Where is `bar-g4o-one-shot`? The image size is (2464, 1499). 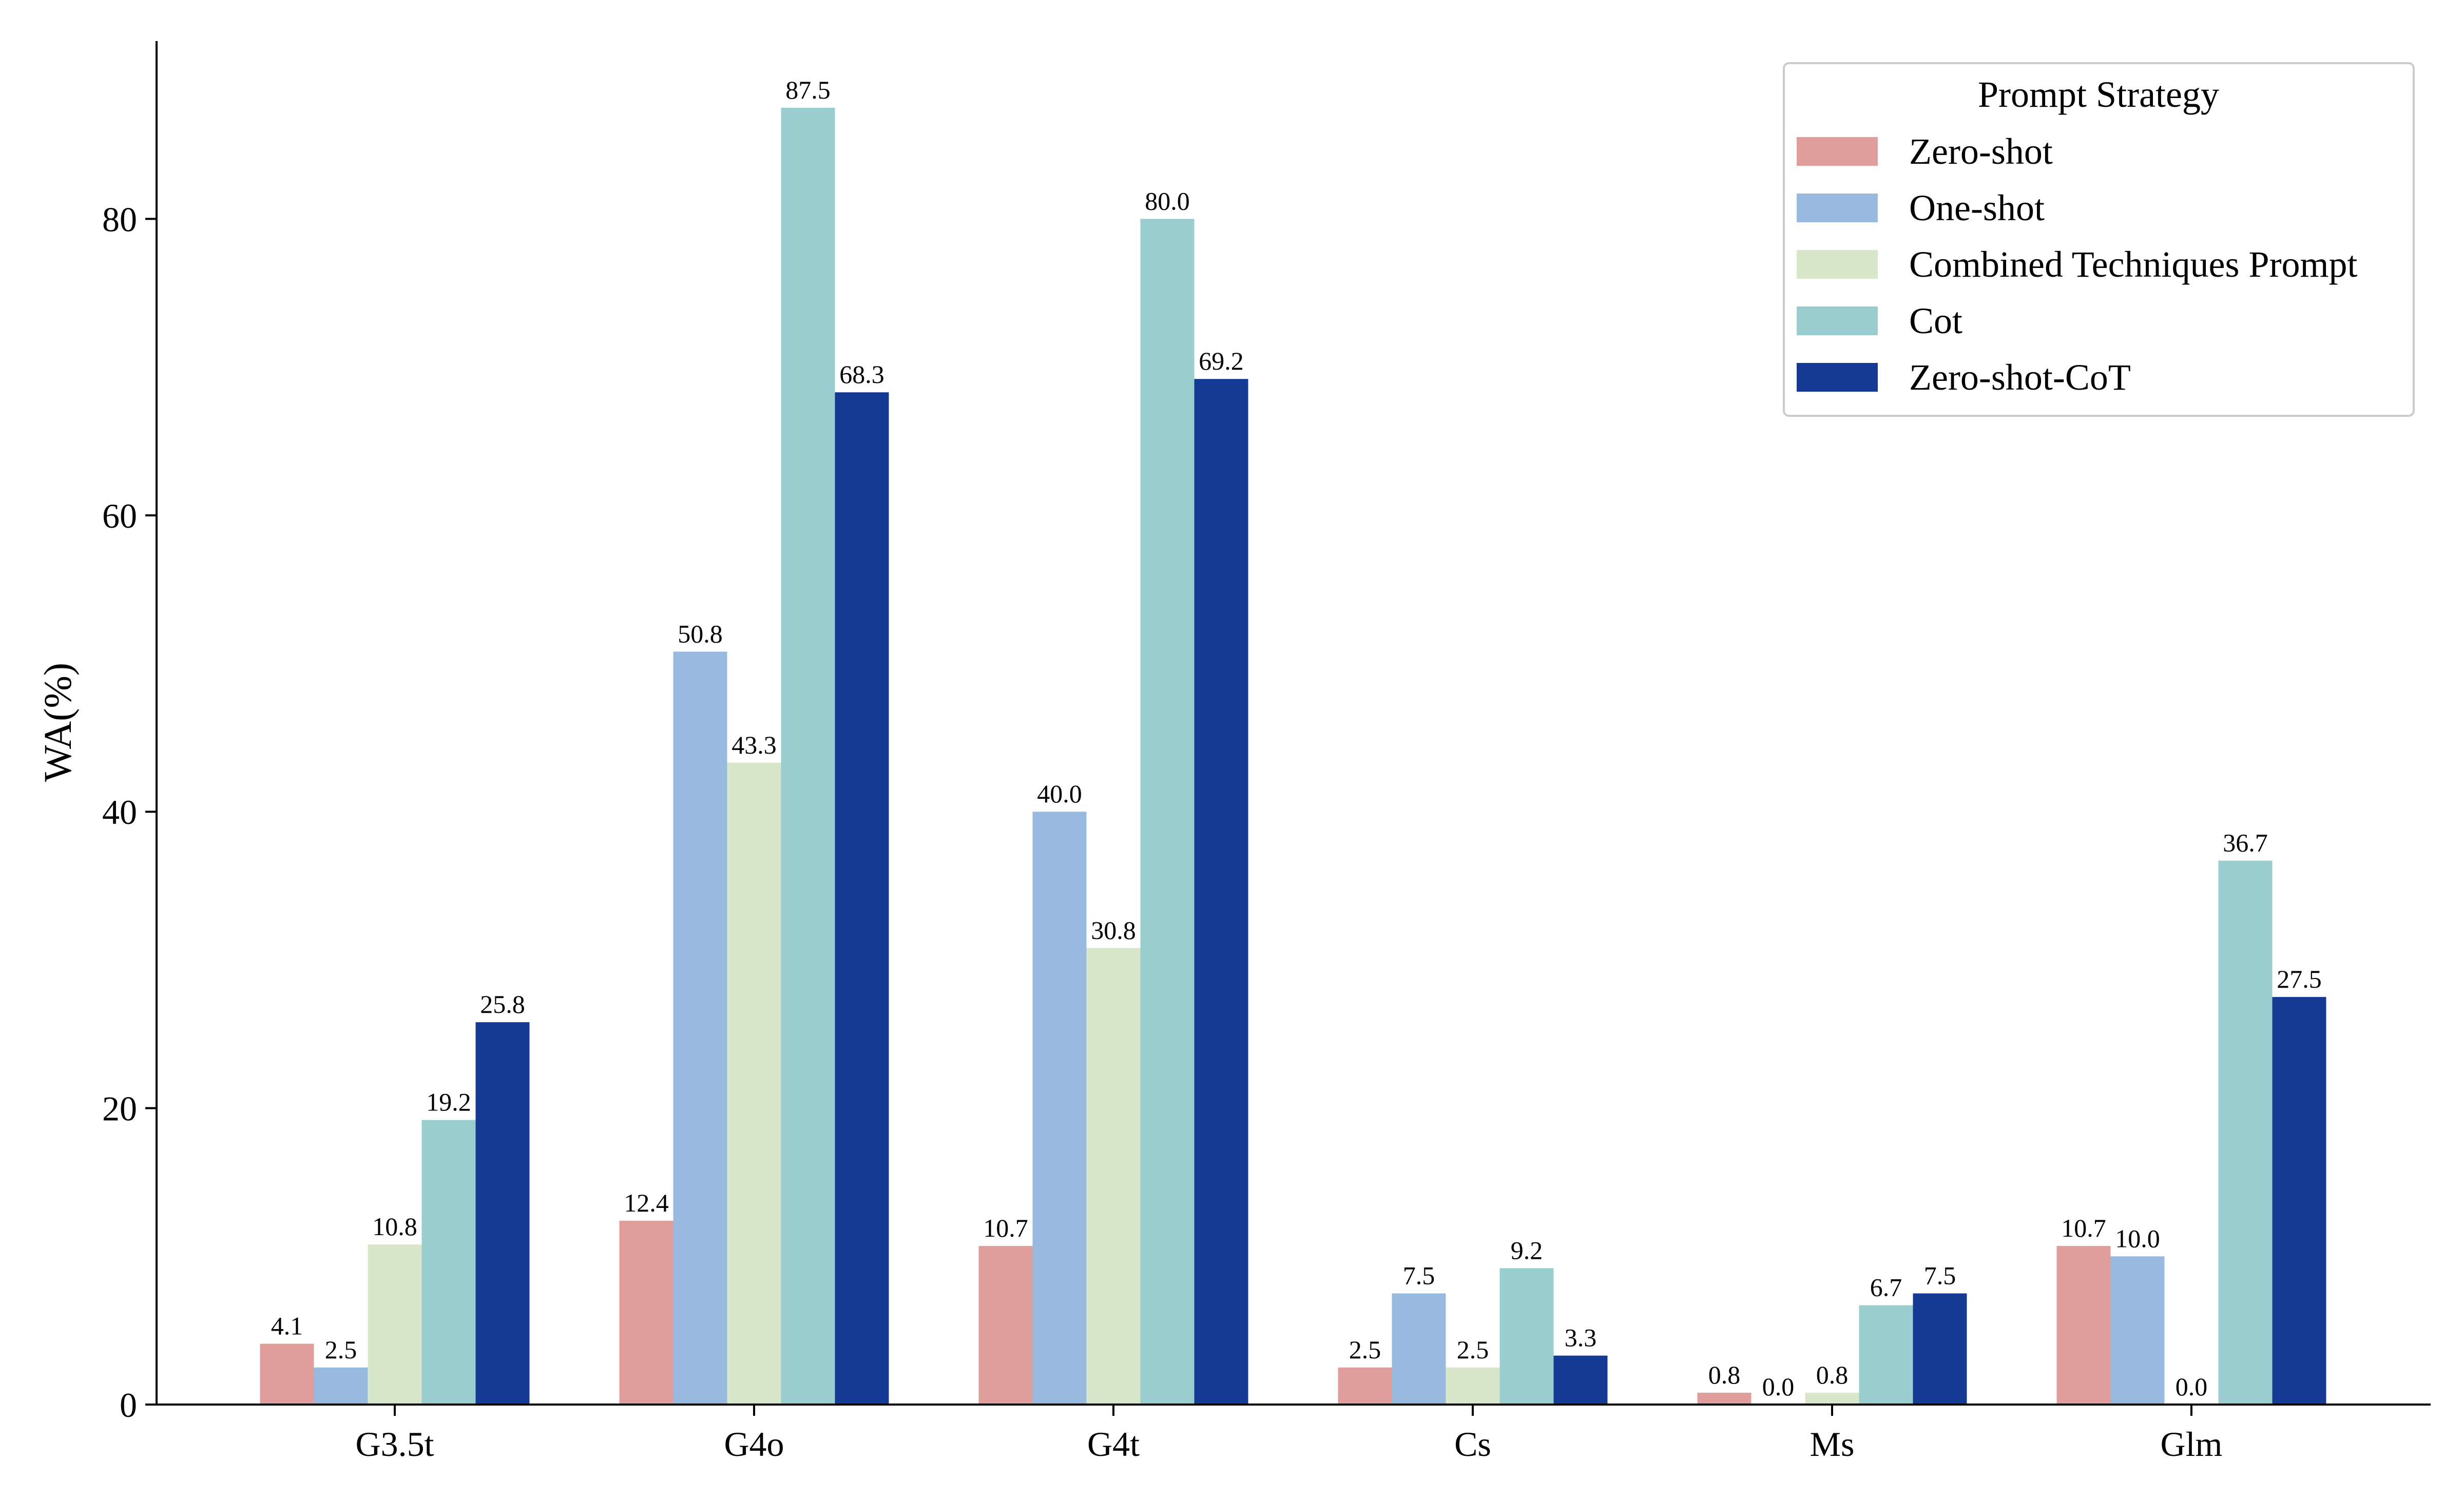
bar-g4o-one-shot is located at coordinates (700, 1028).